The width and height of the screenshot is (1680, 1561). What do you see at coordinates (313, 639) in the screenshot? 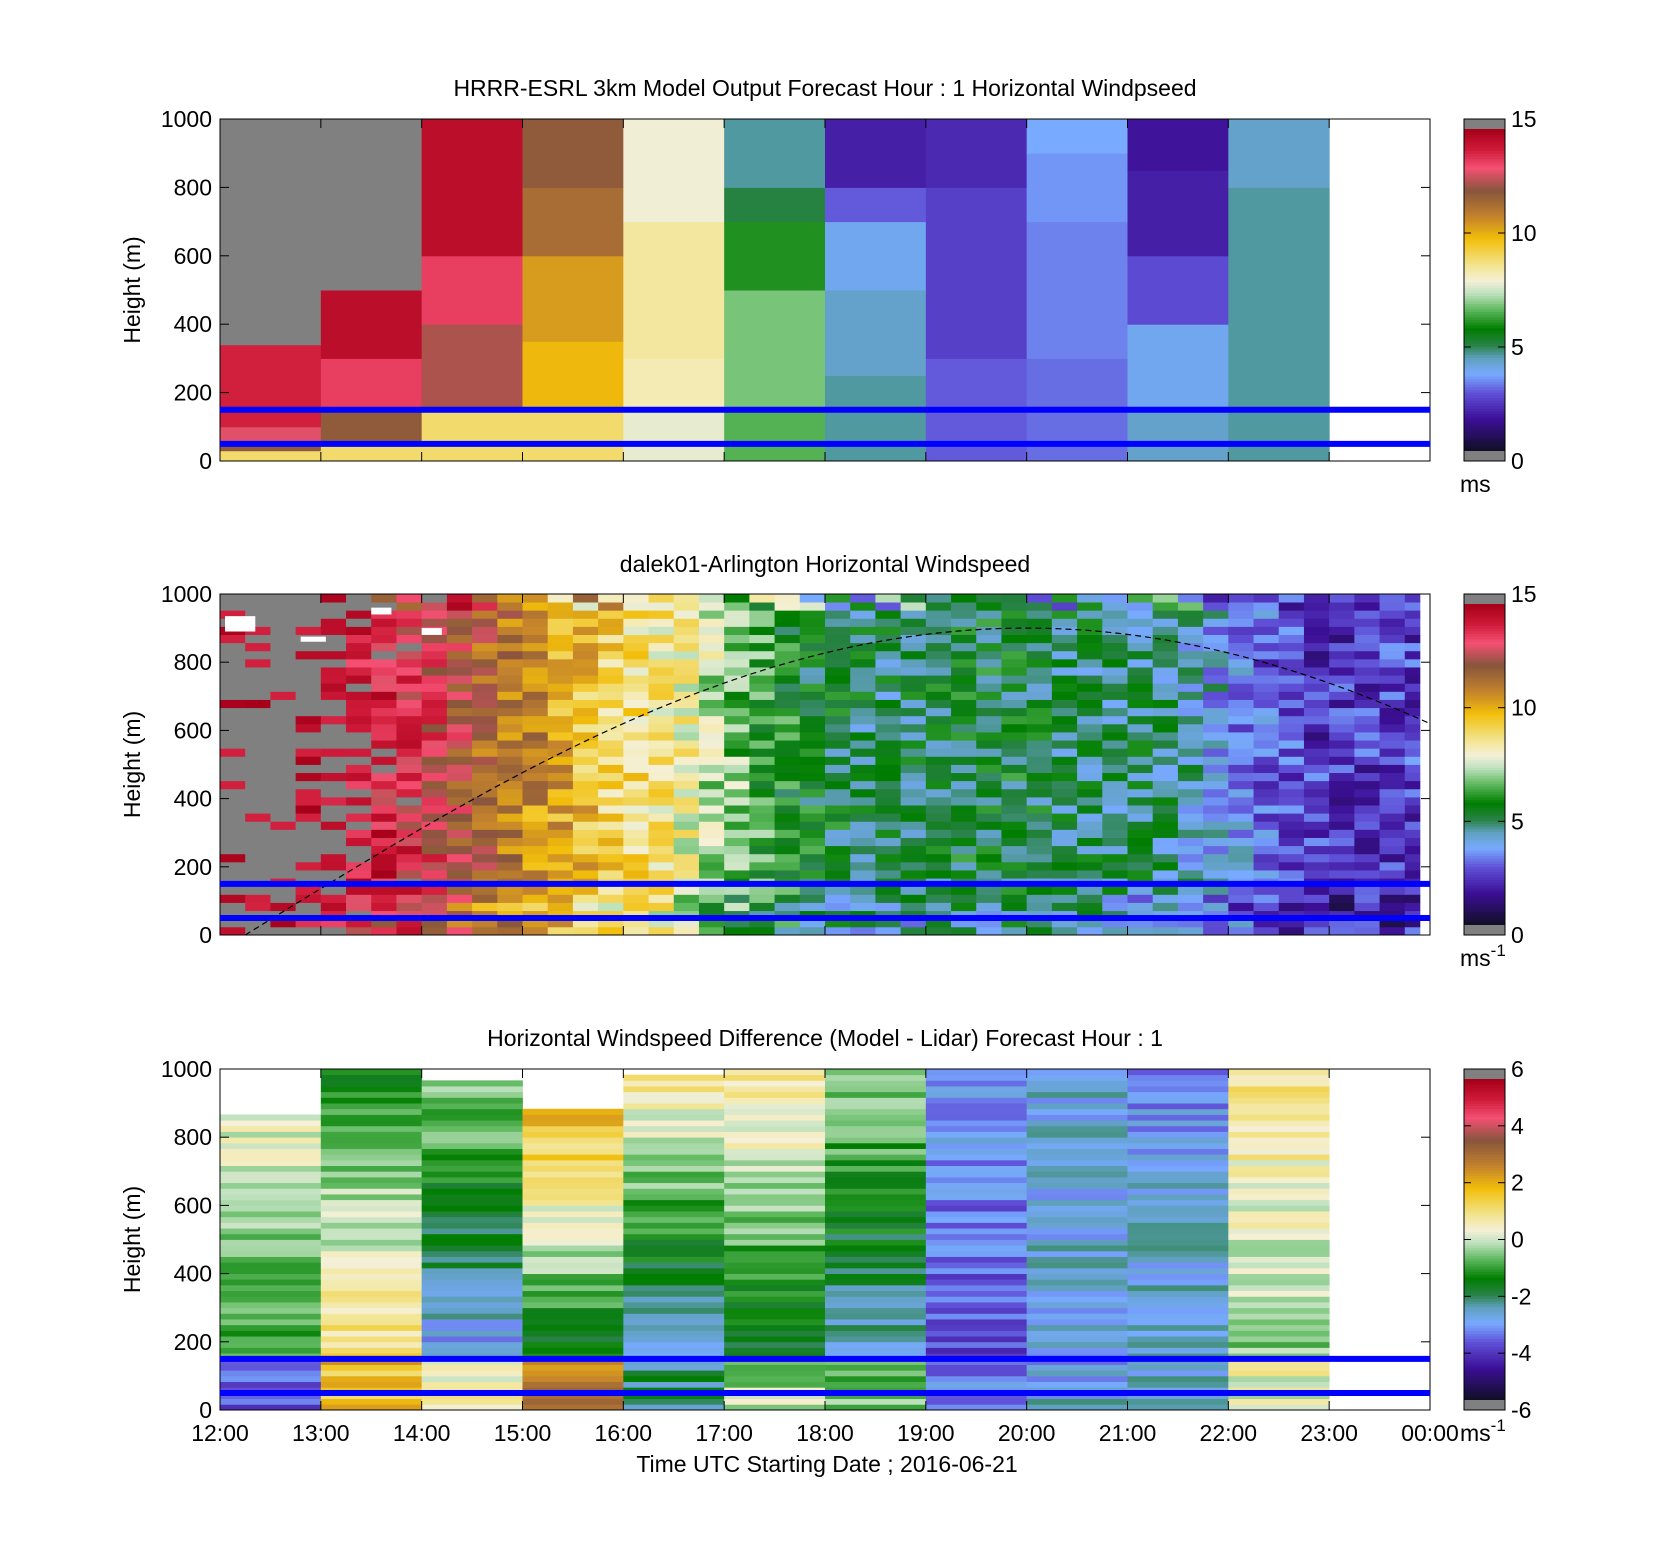
I see `missing-data-gap` at bounding box center [313, 639].